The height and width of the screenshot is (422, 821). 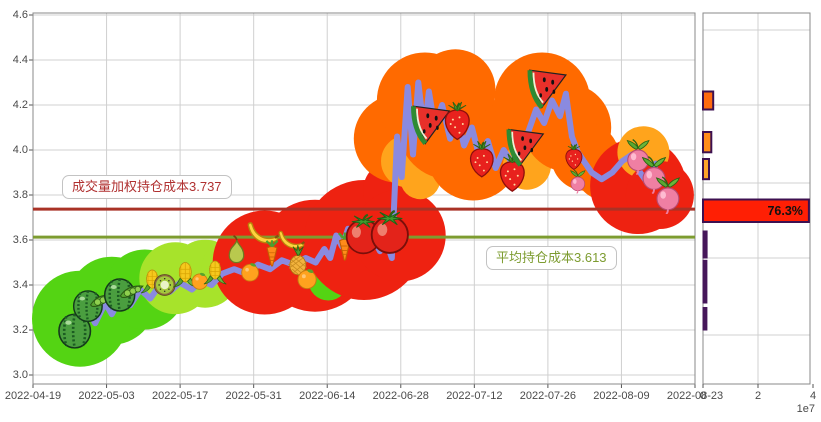 I want to click on vwap-cost-label: 成交量加权持仓成本3.737, so click(x=147, y=187).